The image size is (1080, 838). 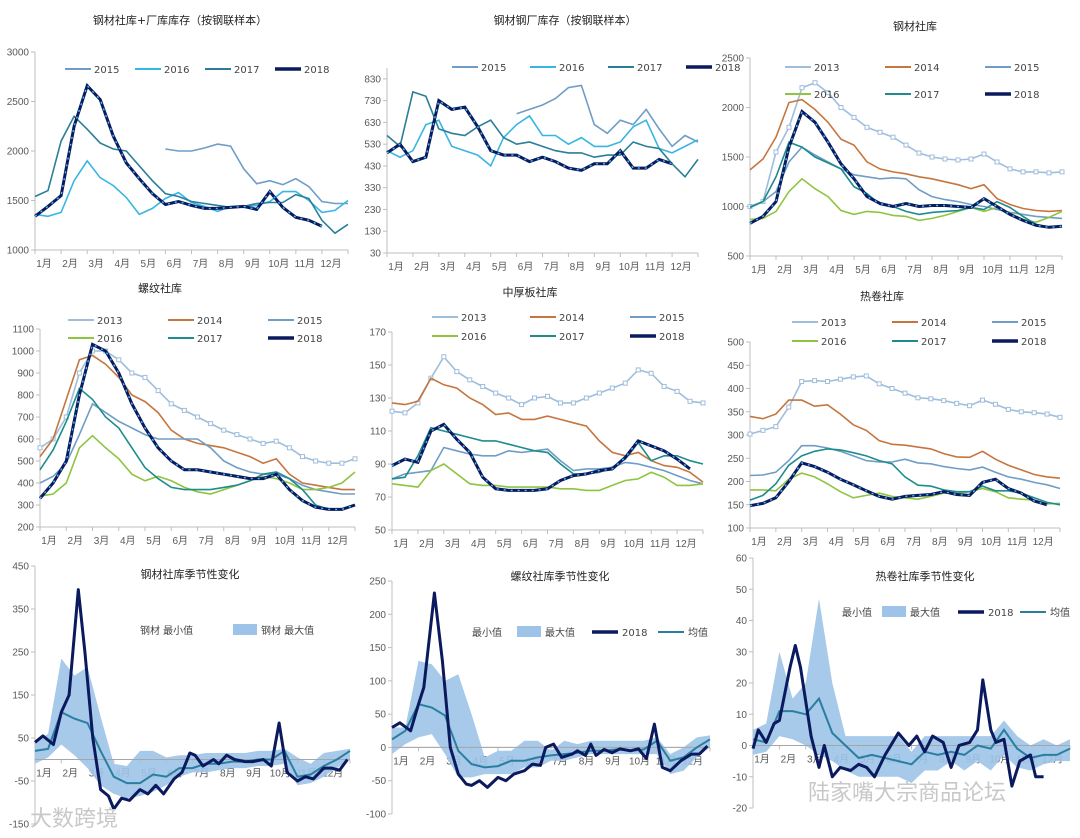 I want to click on y-tick-label: 530, so click(x=372, y=145).